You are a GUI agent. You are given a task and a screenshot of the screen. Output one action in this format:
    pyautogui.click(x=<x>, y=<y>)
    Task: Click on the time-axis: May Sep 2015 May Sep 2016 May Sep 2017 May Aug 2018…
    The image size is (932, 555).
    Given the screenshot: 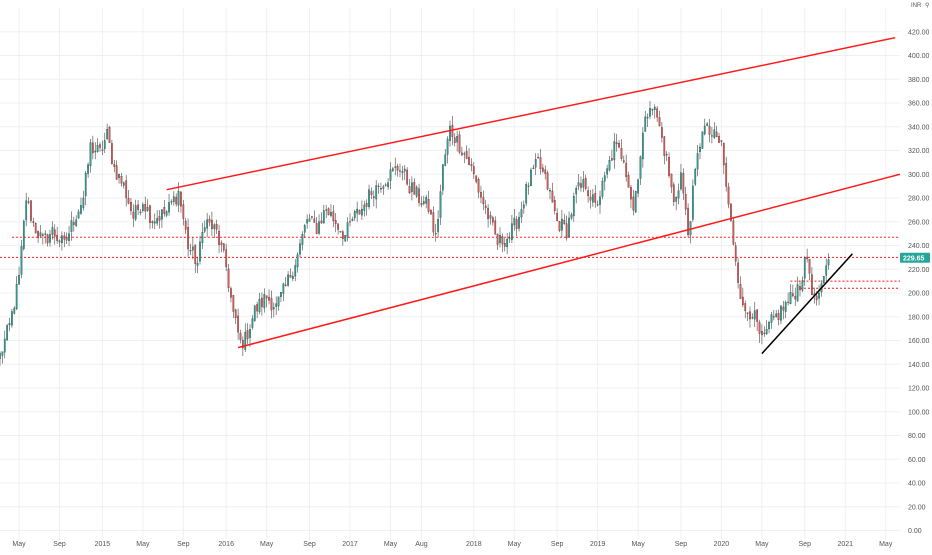 What is the action you would take?
    pyautogui.click(x=452, y=544)
    